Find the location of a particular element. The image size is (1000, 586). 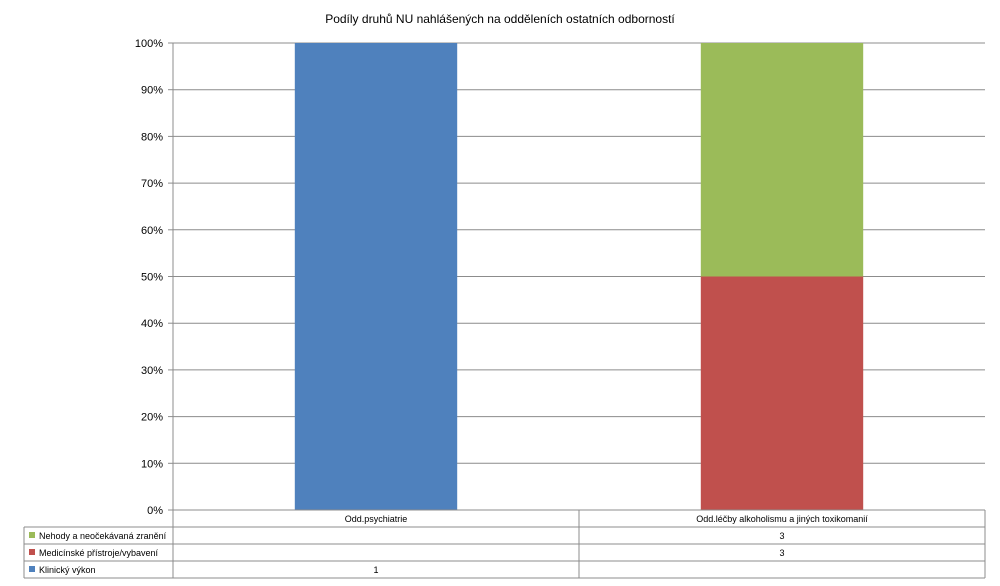

x-tick-label: Odd.psychiatrie is located at coordinates (376, 519).